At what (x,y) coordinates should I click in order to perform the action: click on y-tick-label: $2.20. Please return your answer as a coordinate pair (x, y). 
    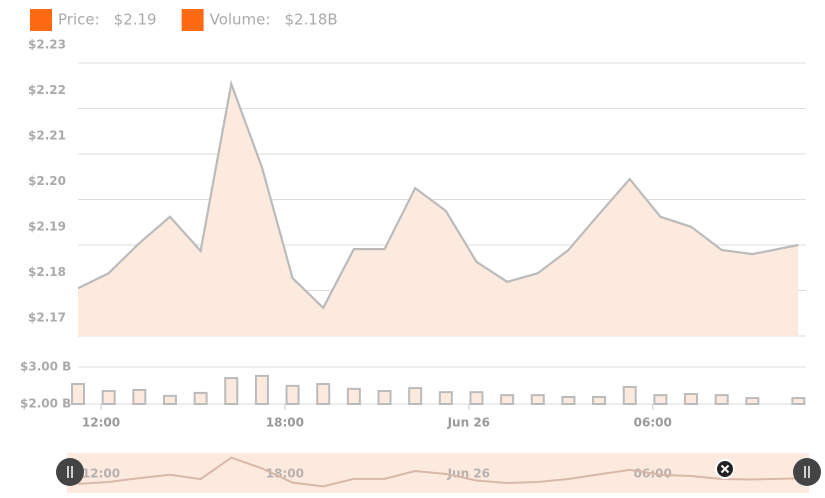
    Looking at the image, I should click on (47, 181).